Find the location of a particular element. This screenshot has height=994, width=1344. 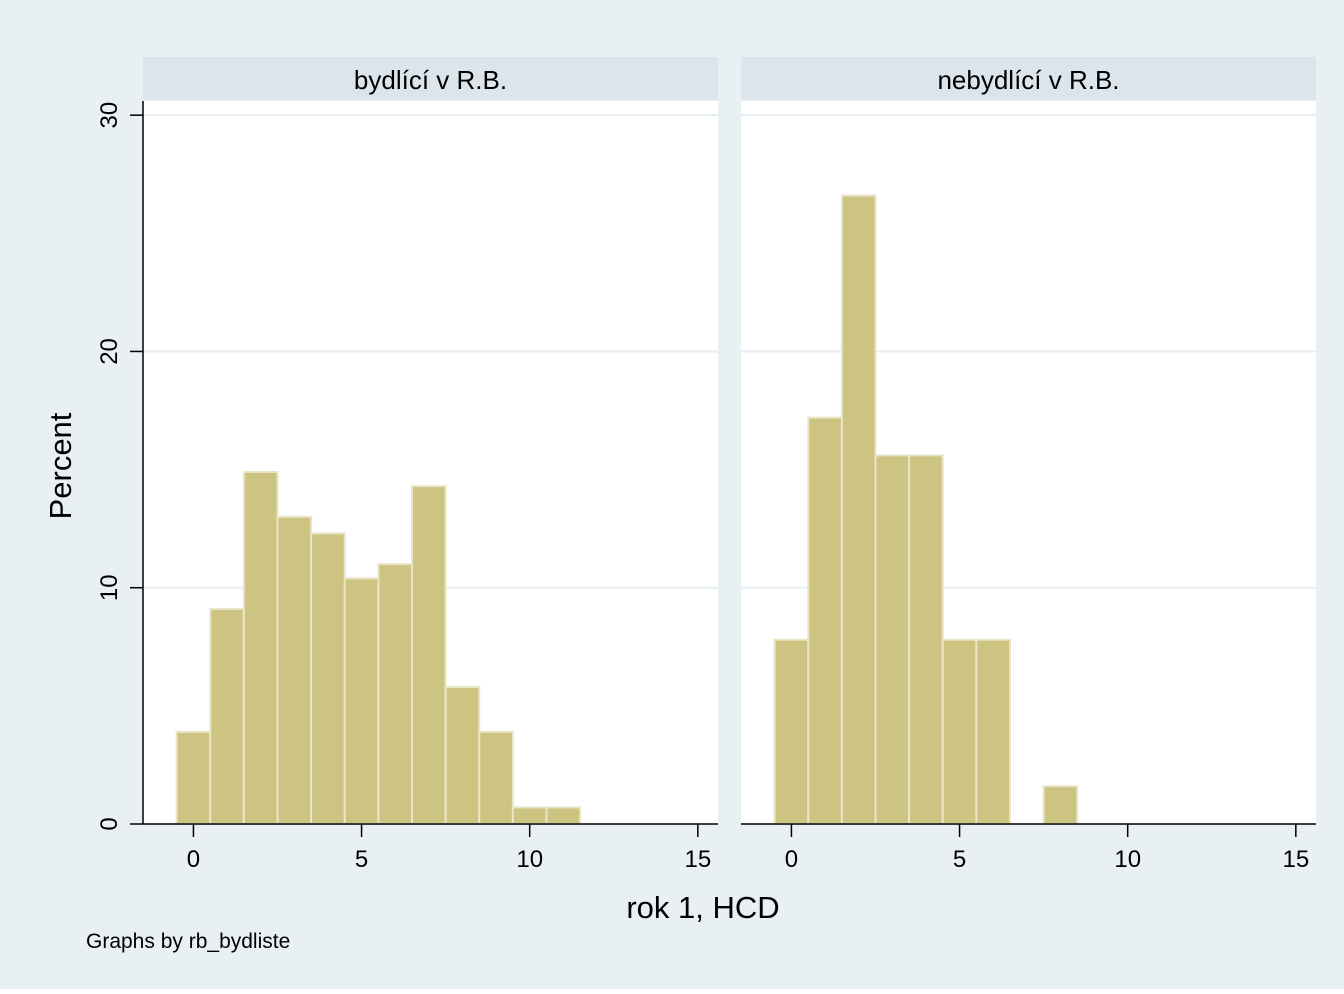

y-tick-label: 20 is located at coordinates (109, 351).